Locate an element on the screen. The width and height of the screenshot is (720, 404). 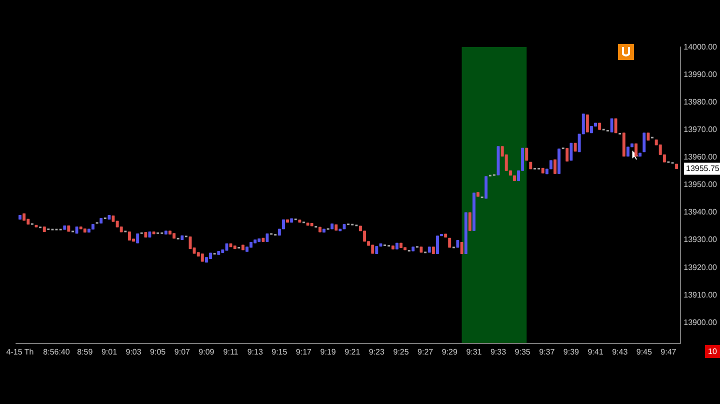
x-tick-label: 9:37 is located at coordinates (547, 352).